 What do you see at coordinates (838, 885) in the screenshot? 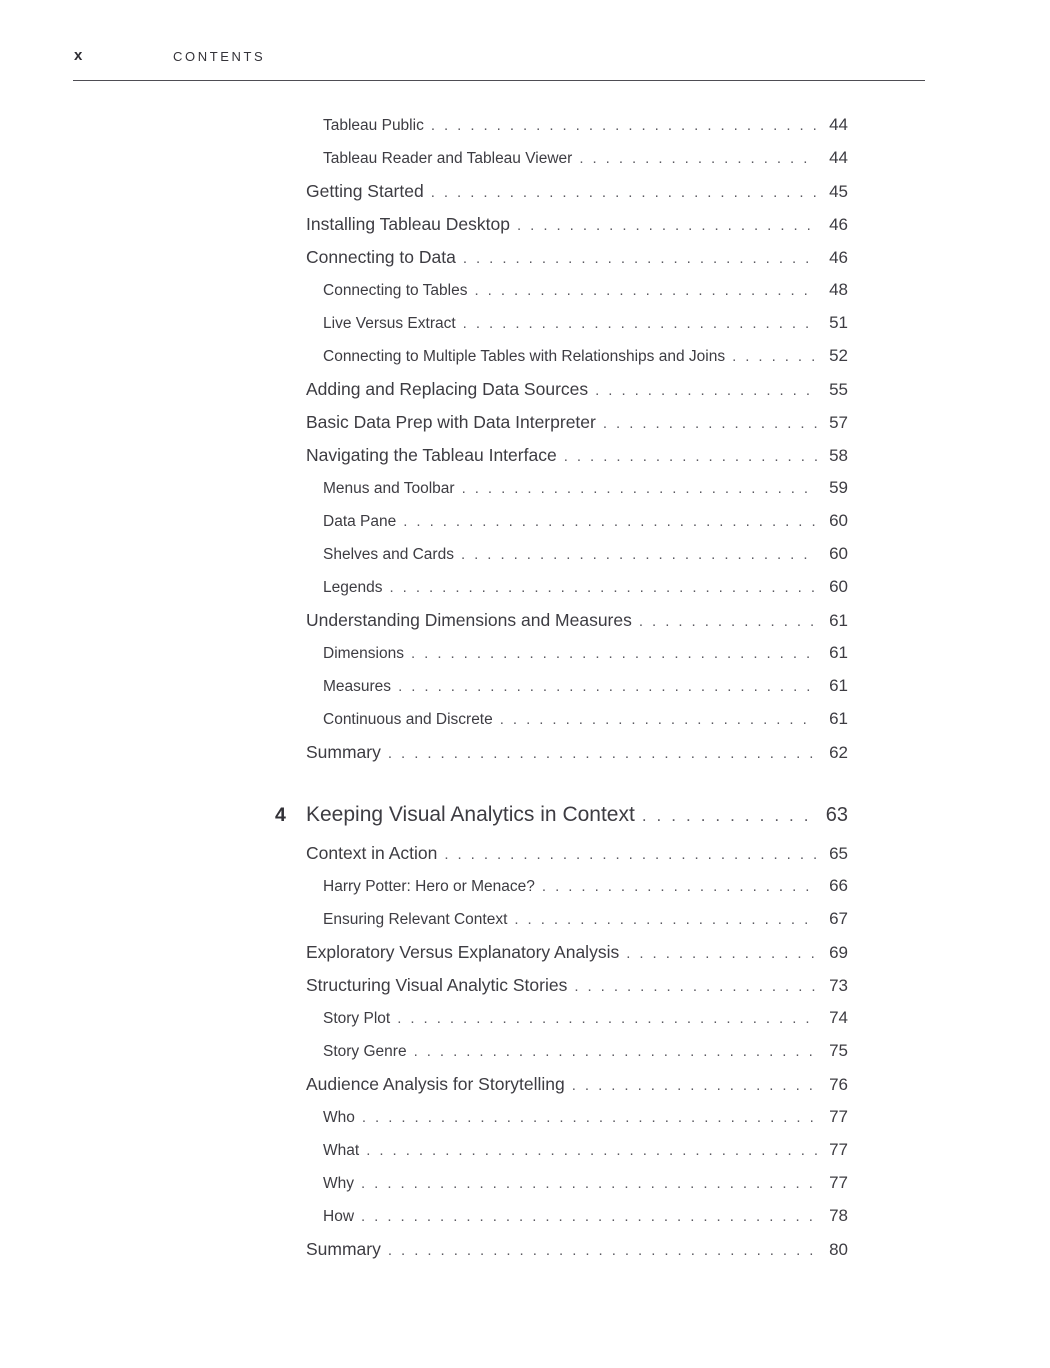
I see `toc-entry-page: 66` at bounding box center [838, 885].